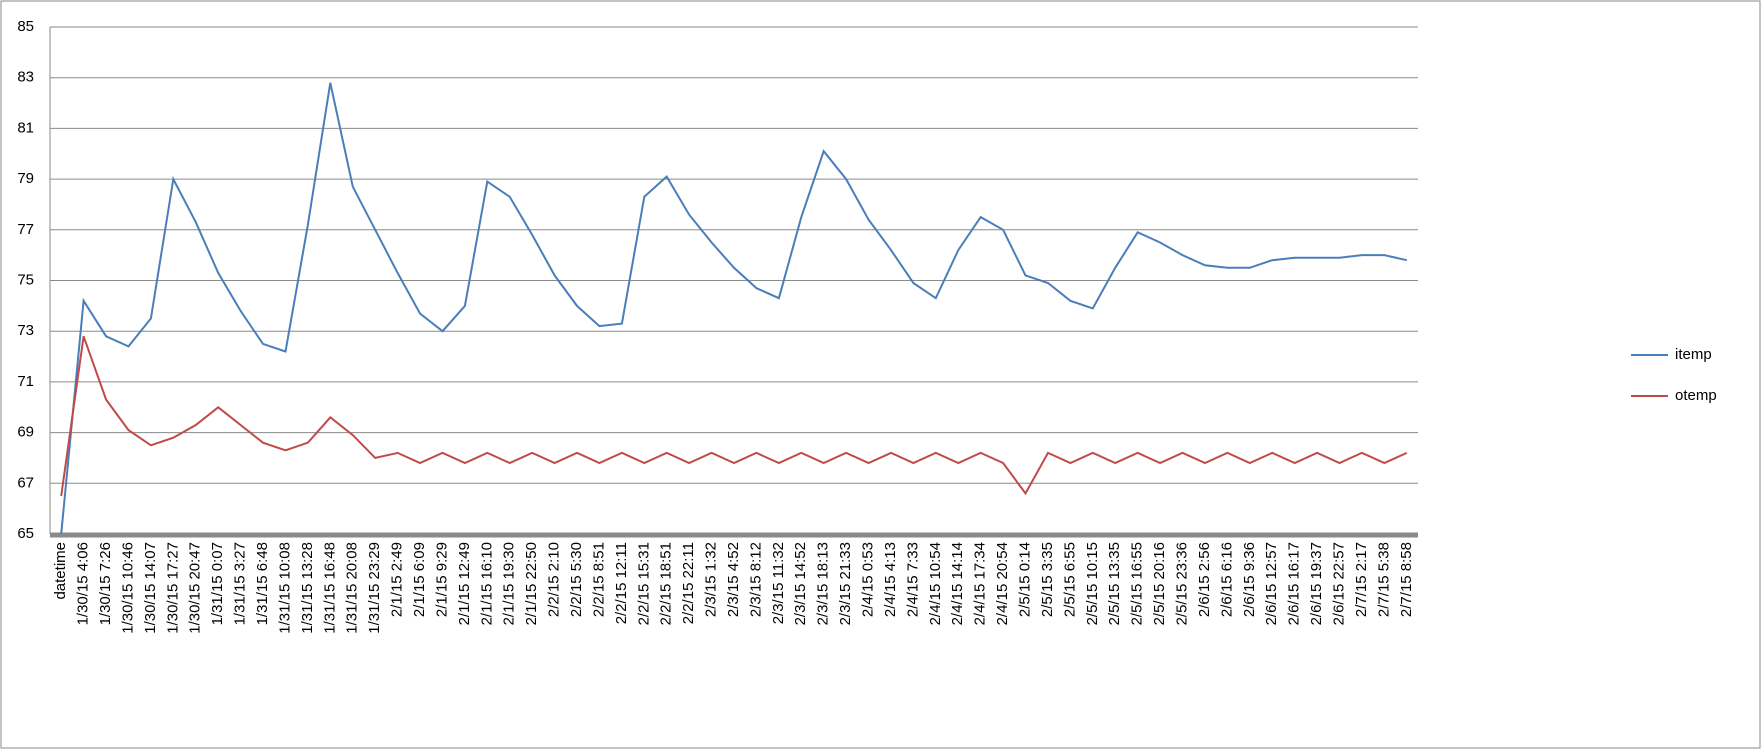 This screenshot has height=754, width=1761. Describe the element at coordinates (150, 588) in the screenshot. I see `x-tick-label: 1/30/15 14:07` at that location.